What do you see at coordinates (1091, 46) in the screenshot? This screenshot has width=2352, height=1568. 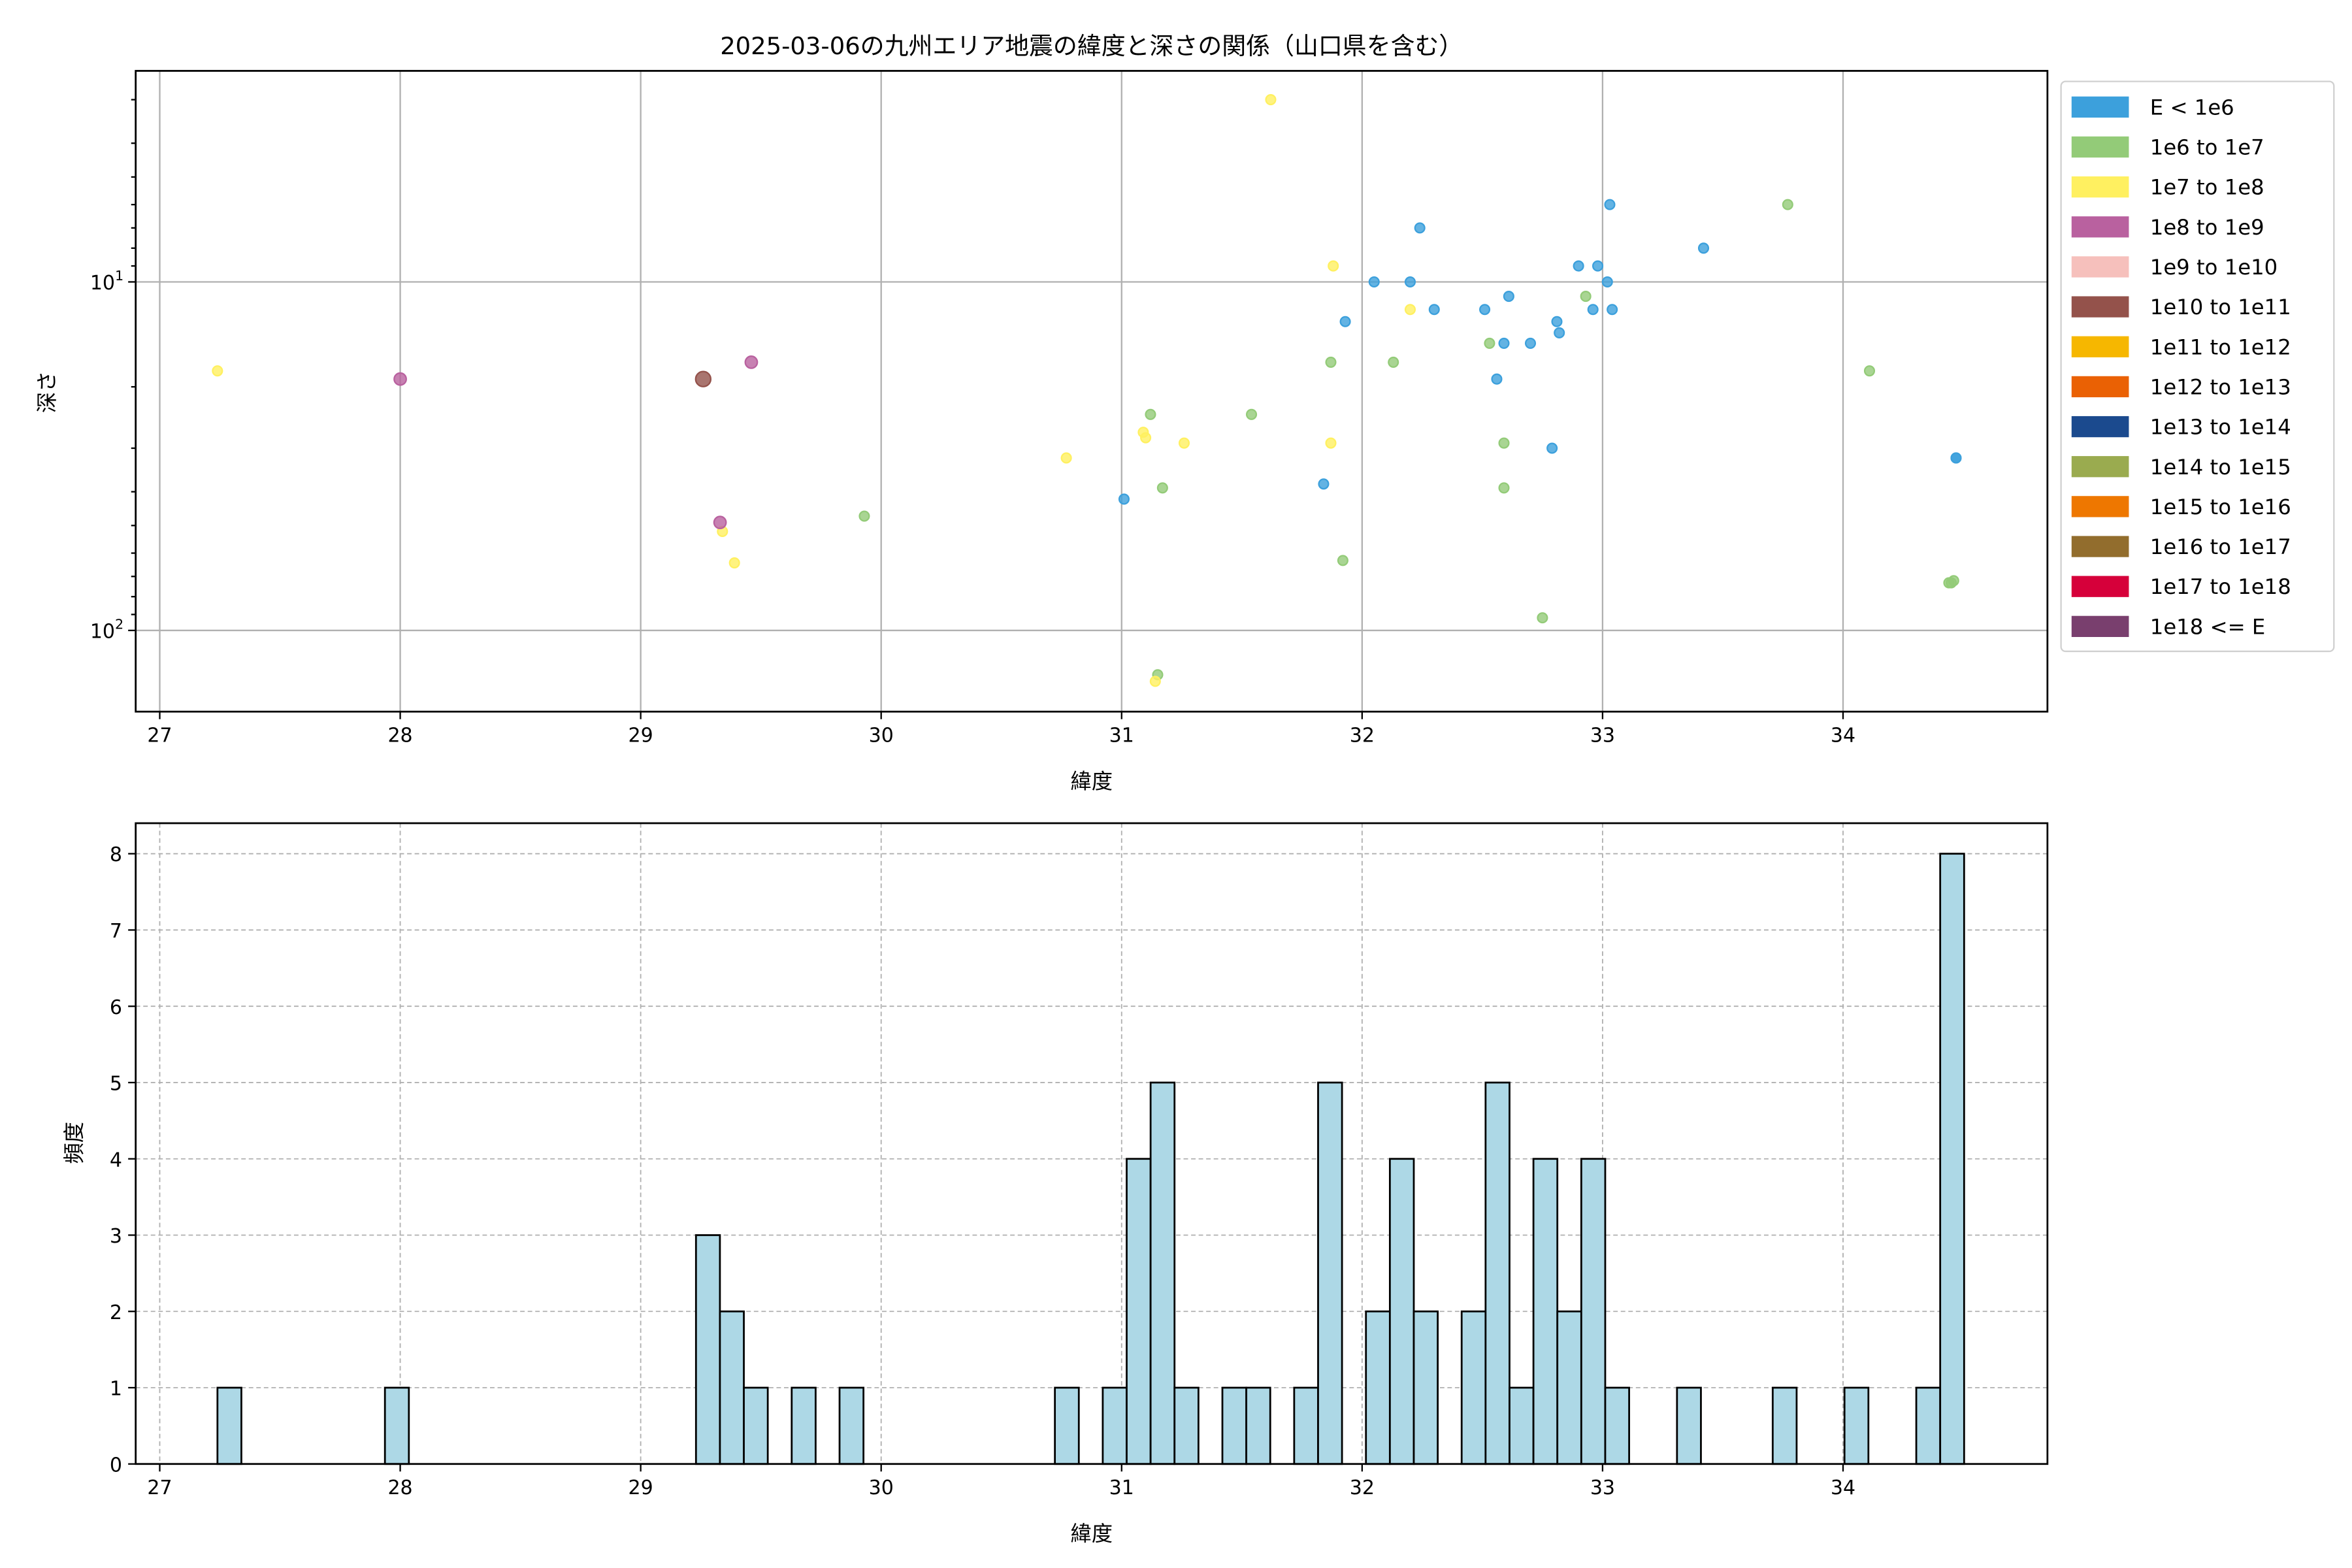 I see `chart-title: 2025-03-06の九州エリア地震の緯度と深さの関係（山口県を含む）` at bounding box center [1091, 46].